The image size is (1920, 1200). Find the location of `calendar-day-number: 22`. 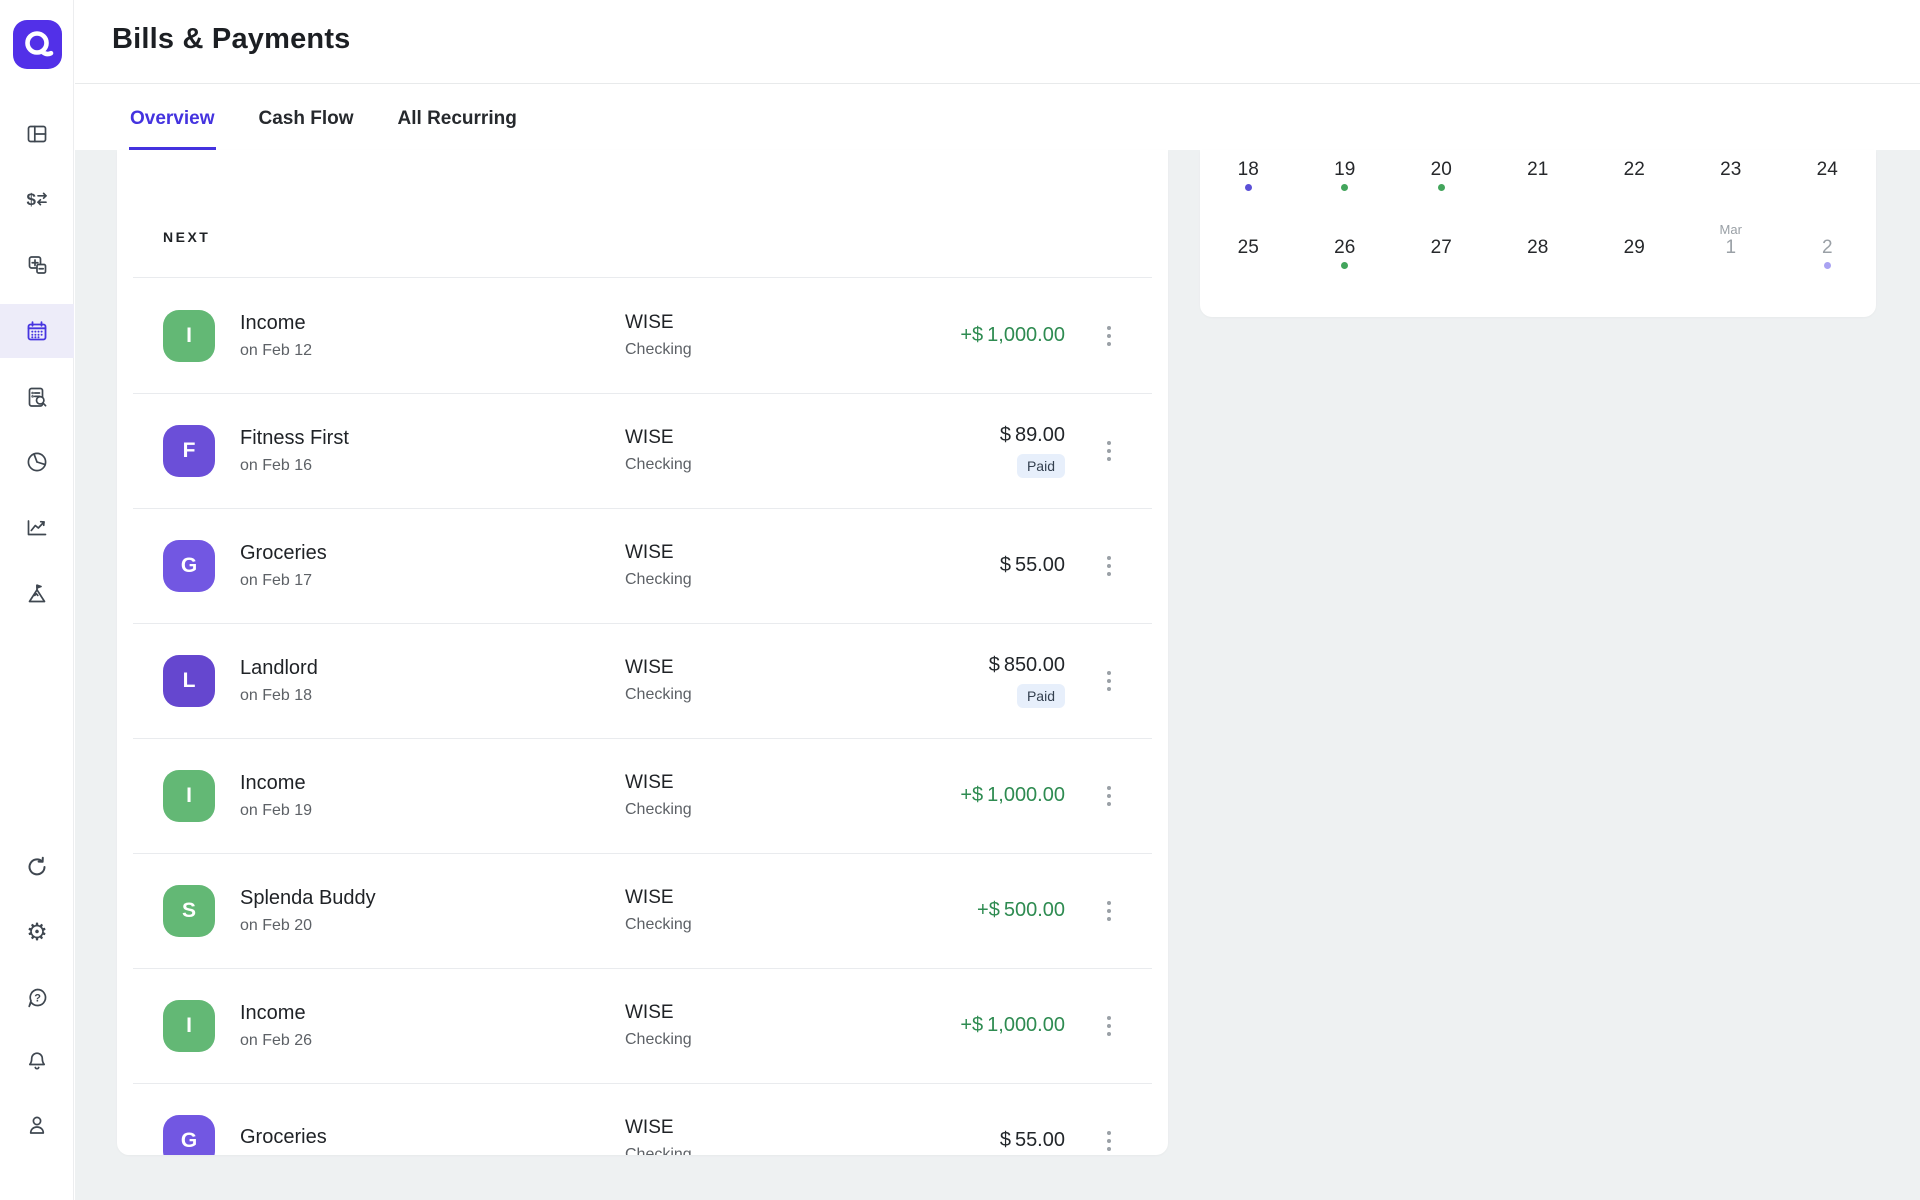

calendar-day-number: 22 is located at coordinates (1634, 169).